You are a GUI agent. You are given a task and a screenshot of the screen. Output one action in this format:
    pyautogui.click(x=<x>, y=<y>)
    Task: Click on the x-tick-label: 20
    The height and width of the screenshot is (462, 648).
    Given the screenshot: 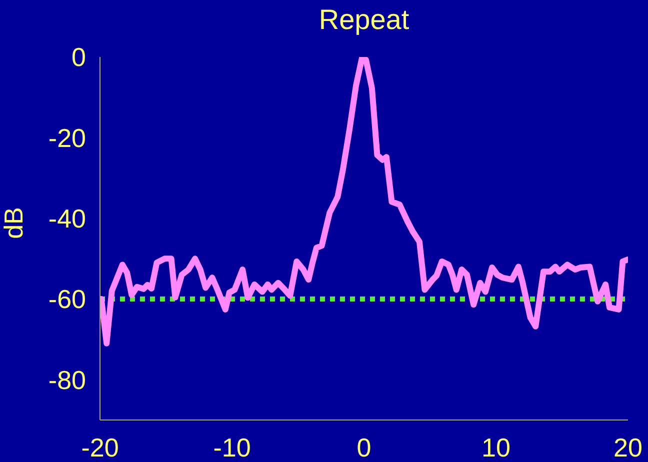 What is the action you would take?
    pyautogui.click(x=628, y=447)
    